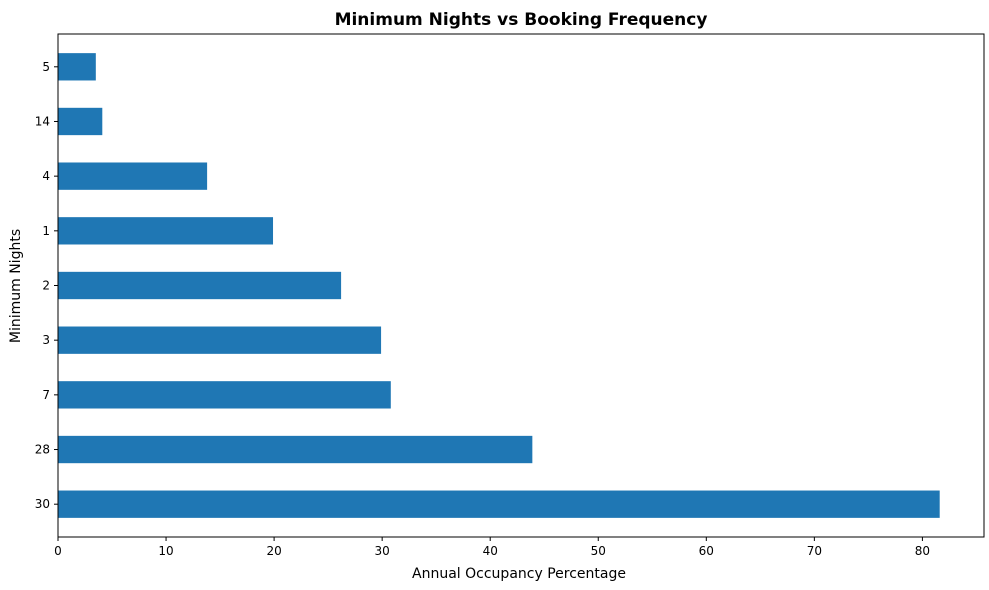 The width and height of the screenshot is (989, 590). Describe the element at coordinates (382, 551) in the screenshot. I see `x-tick-label: 30` at that location.